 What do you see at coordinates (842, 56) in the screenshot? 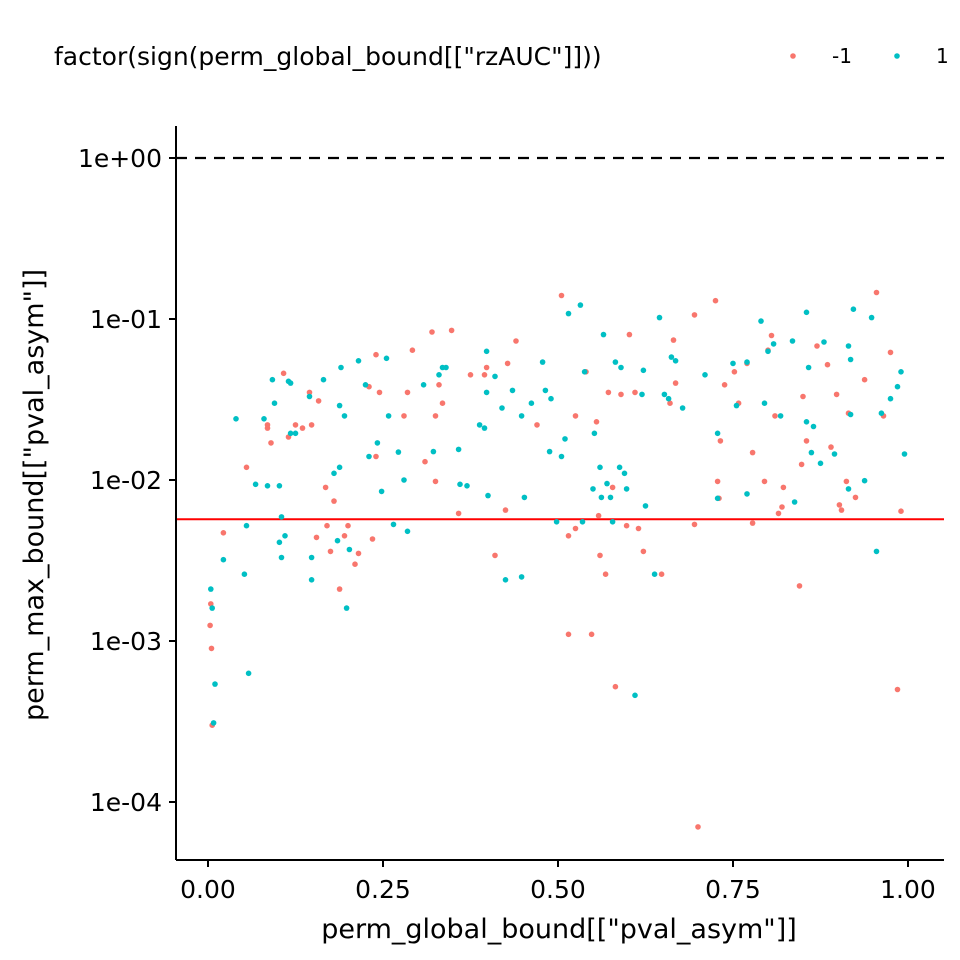
I see `legend-label: -1` at bounding box center [842, 56].